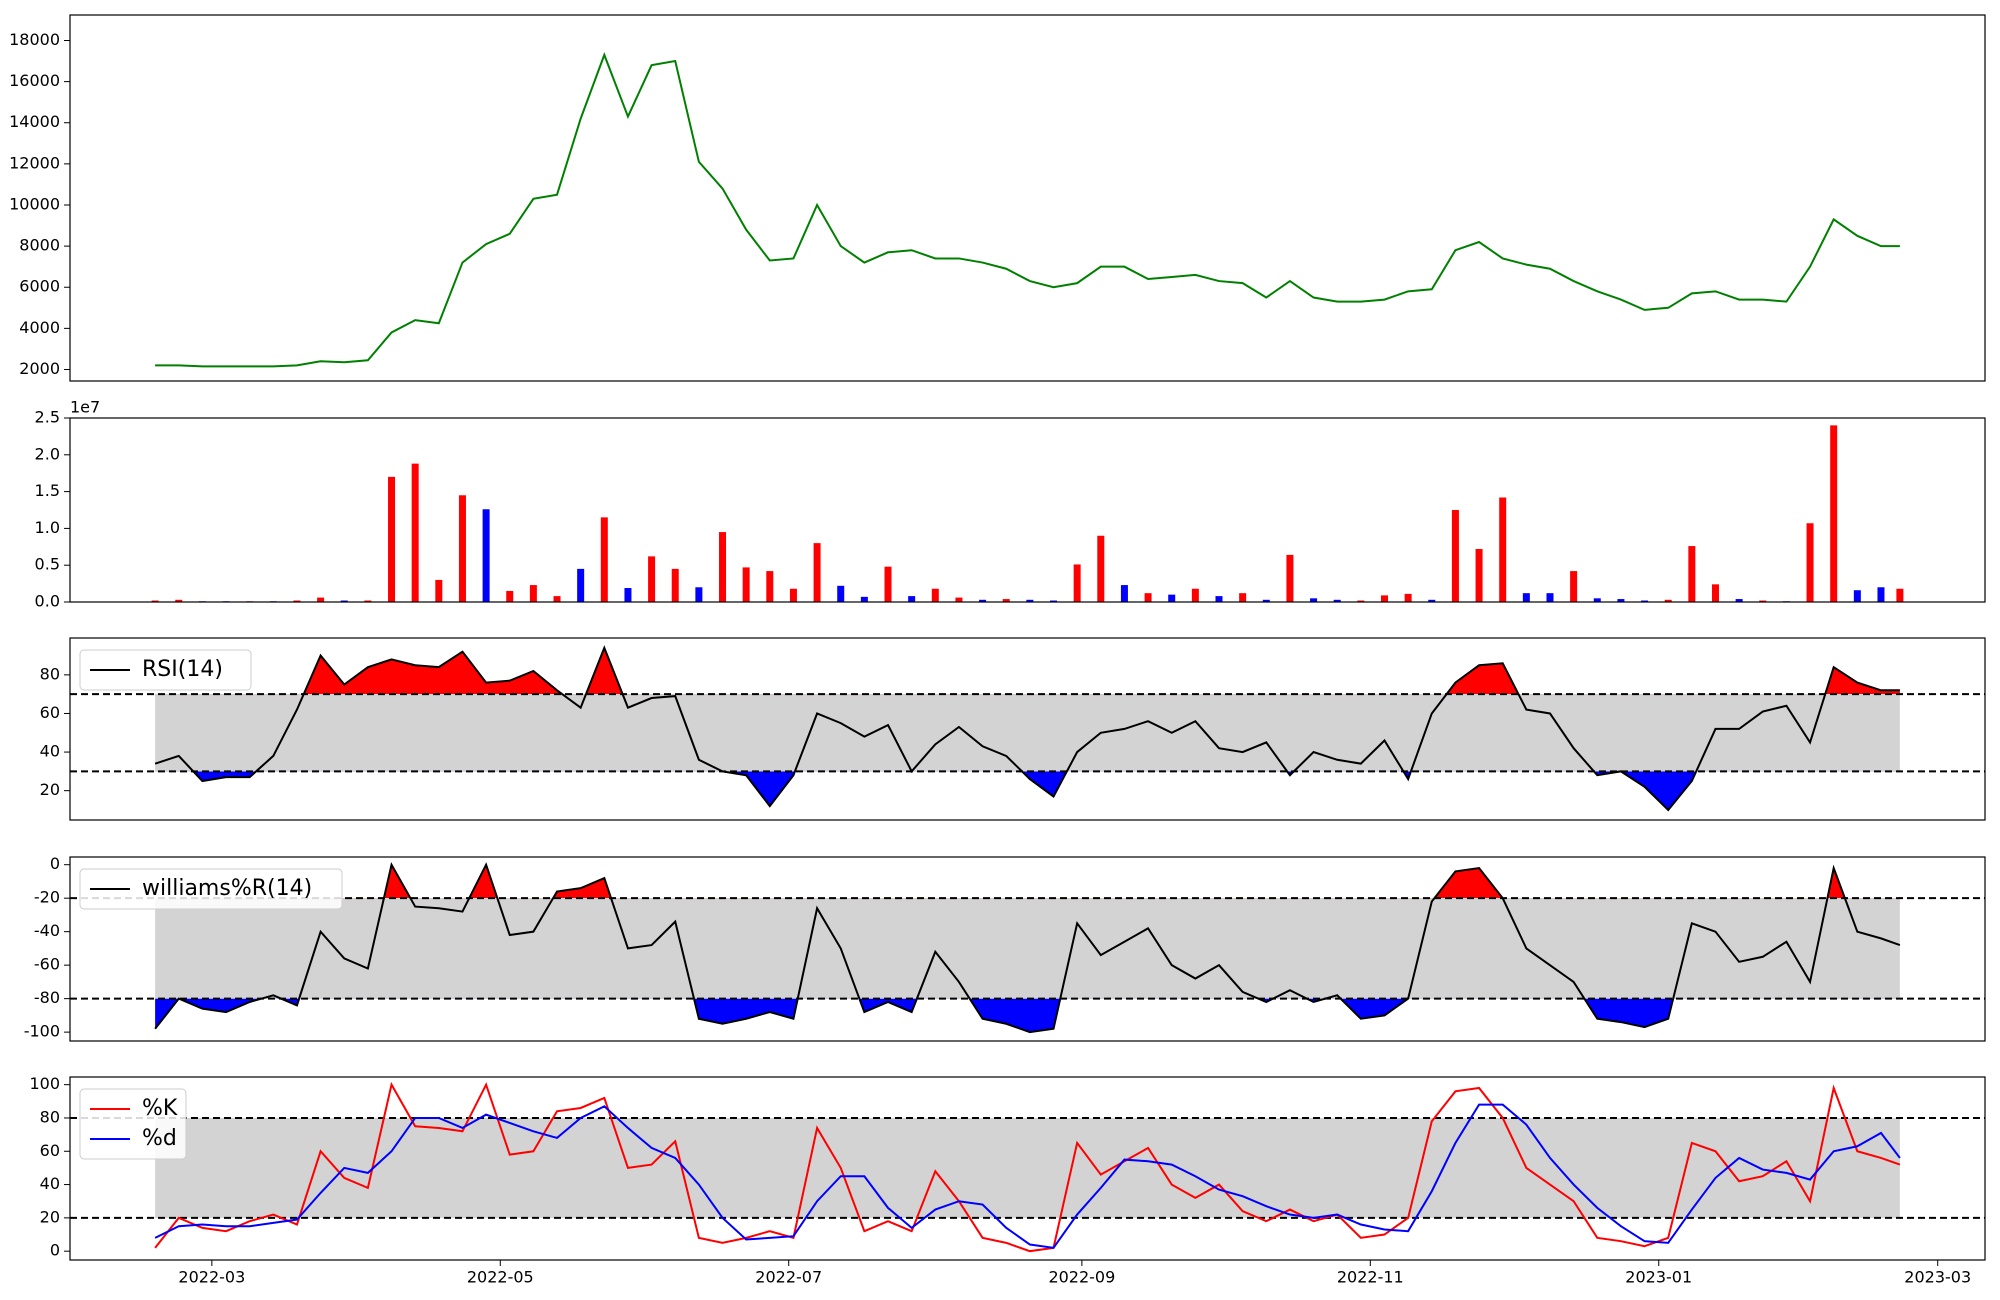 Image resolution: width=2000 pixels, height=1300 pixels. Describe the element at coordinates (47, 964) in the screenshot. I see `y-tick-label: -60` at that location.